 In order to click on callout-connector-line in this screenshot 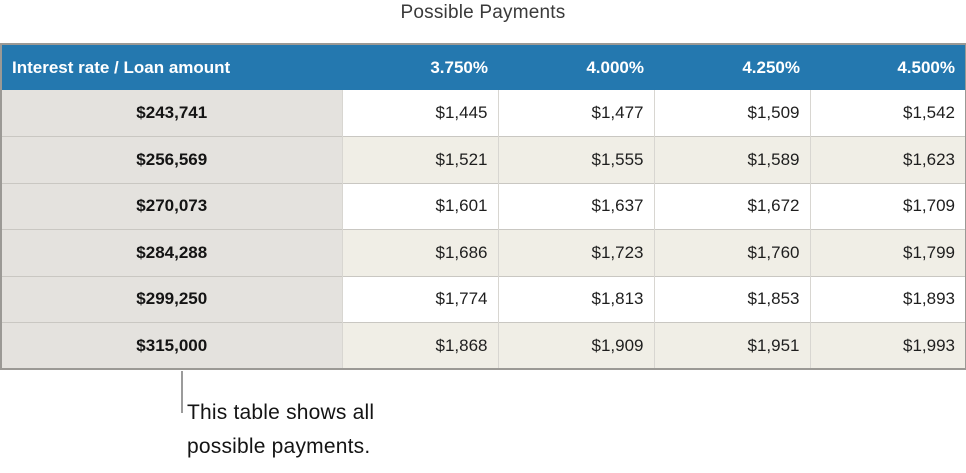, I will do `click(182, 392)`.